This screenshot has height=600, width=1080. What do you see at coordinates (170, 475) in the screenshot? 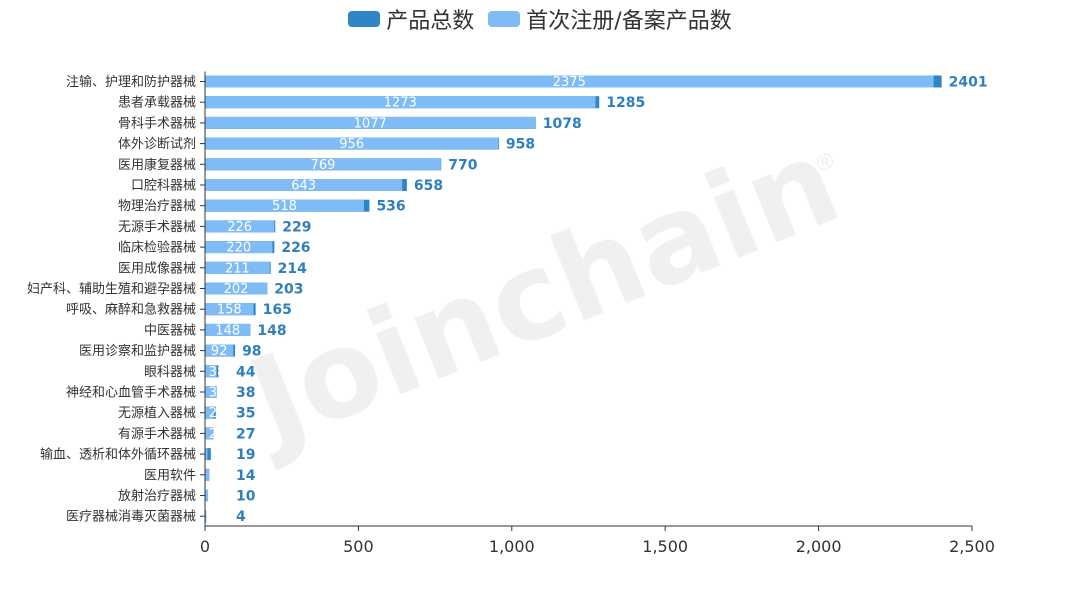
I see `category-label: 医用软件` at bounding box center [170, 475].